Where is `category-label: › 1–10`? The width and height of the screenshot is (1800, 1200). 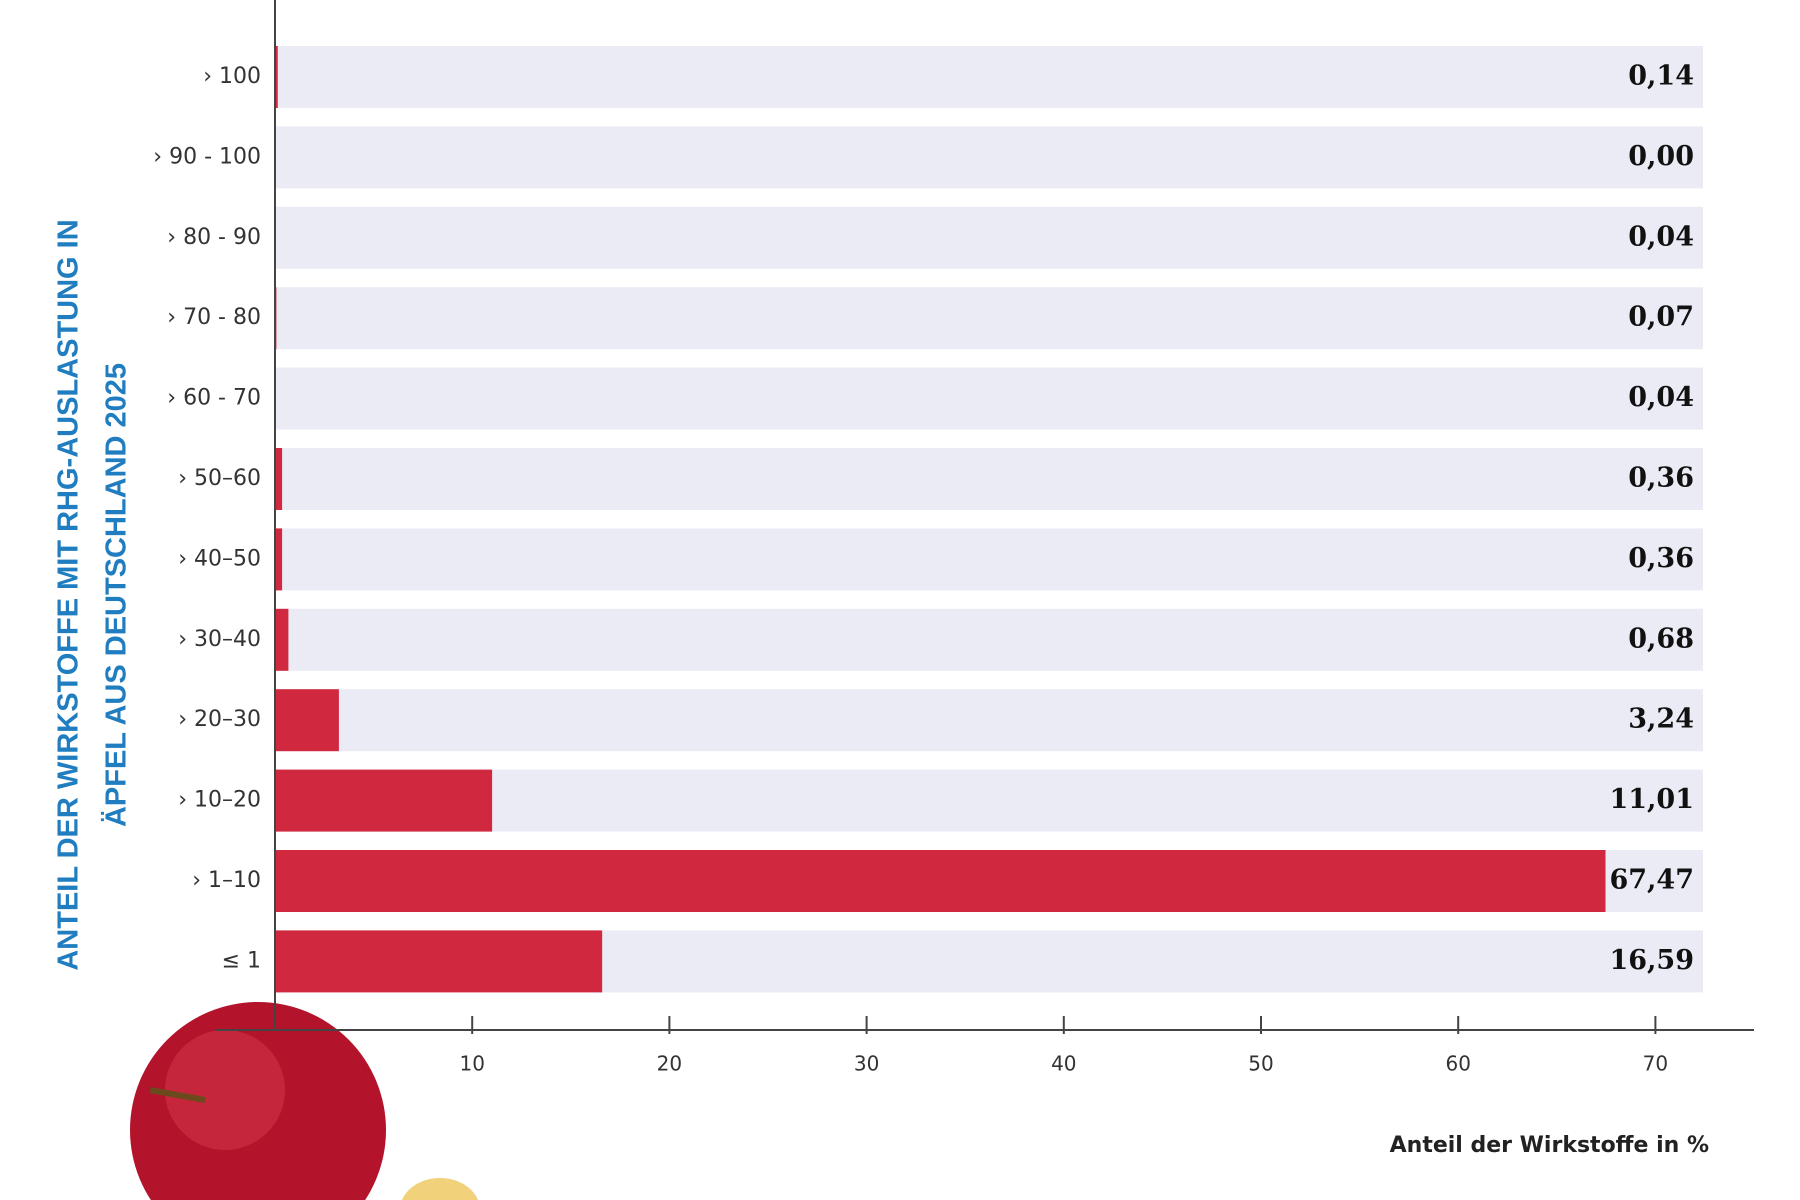
category-label: › 1–10 is located at coordinates (226, 880).